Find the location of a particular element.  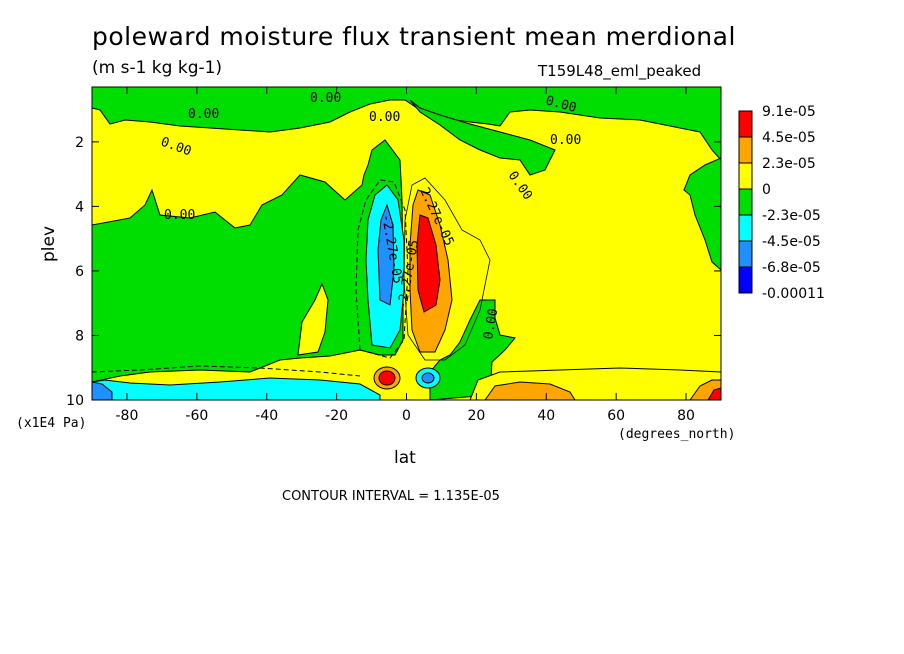

y-axis-units: (x1E4 Pa) is located at coordinates (51, 423).